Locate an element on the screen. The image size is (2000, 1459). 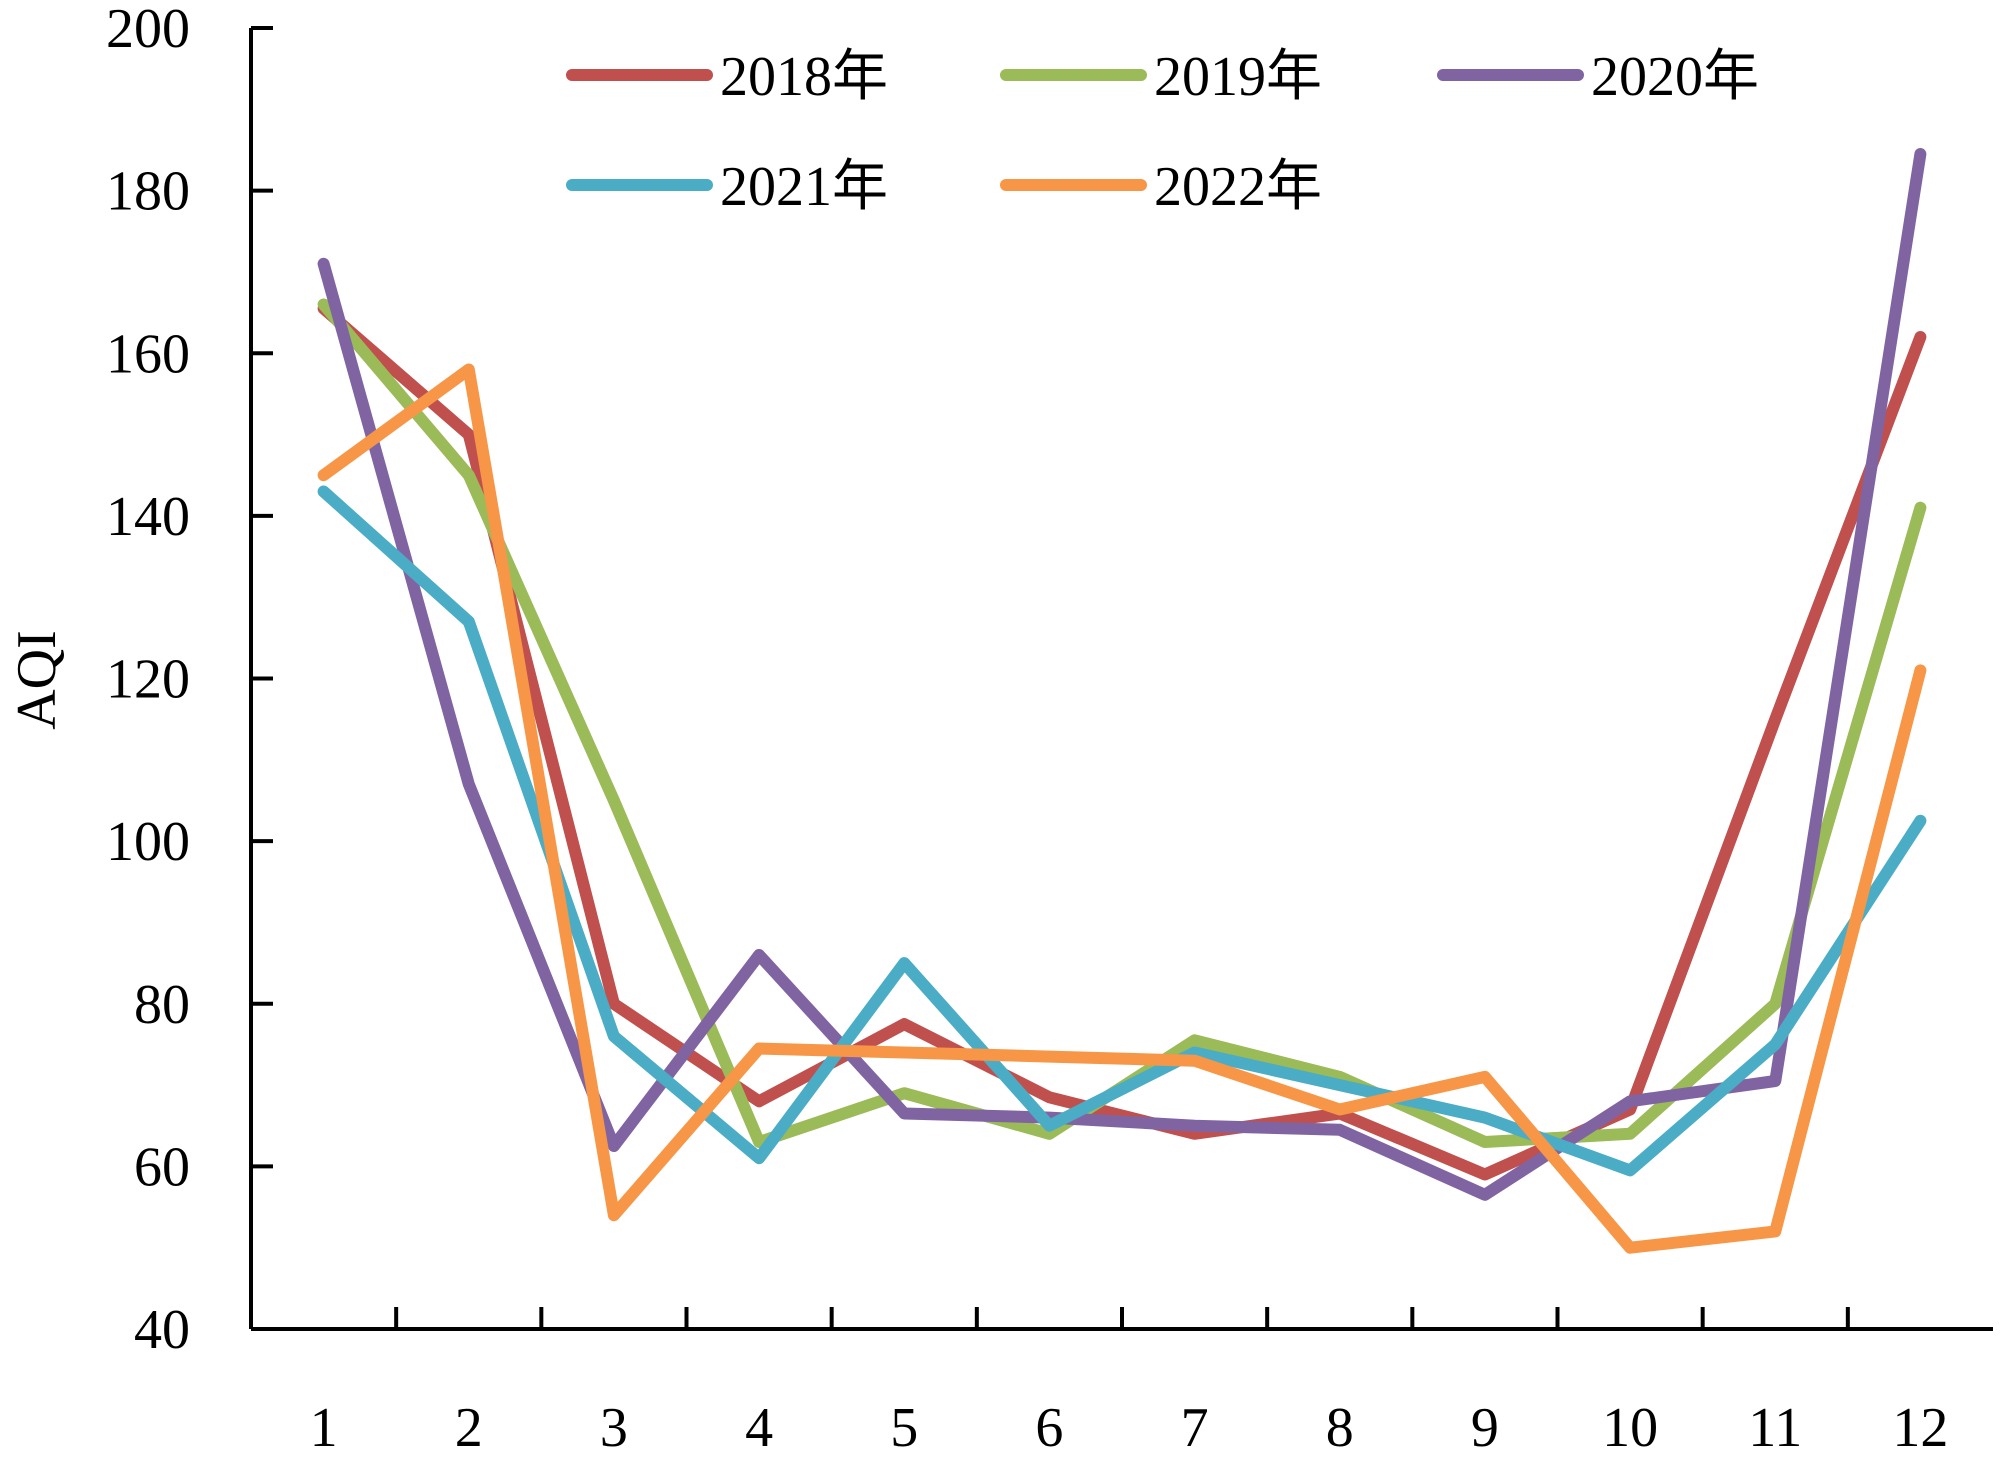
y-tick-label: 80 is located at coordinates (162, 1005).